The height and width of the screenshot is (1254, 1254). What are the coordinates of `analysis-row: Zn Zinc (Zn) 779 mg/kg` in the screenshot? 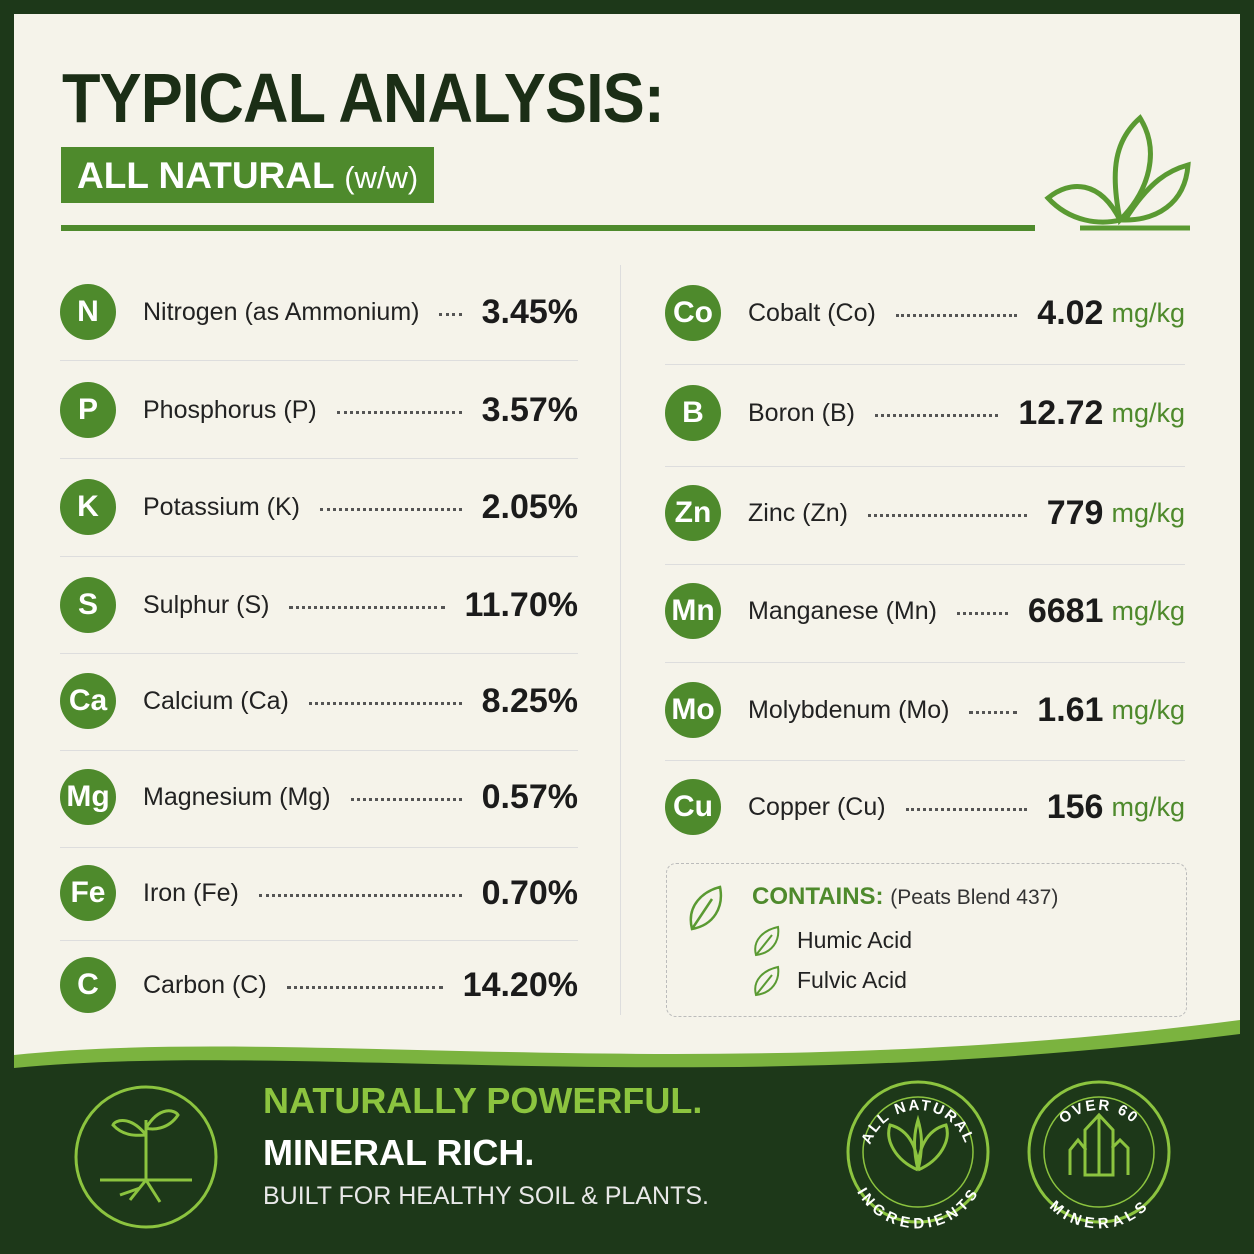 It's located at (925, 513).